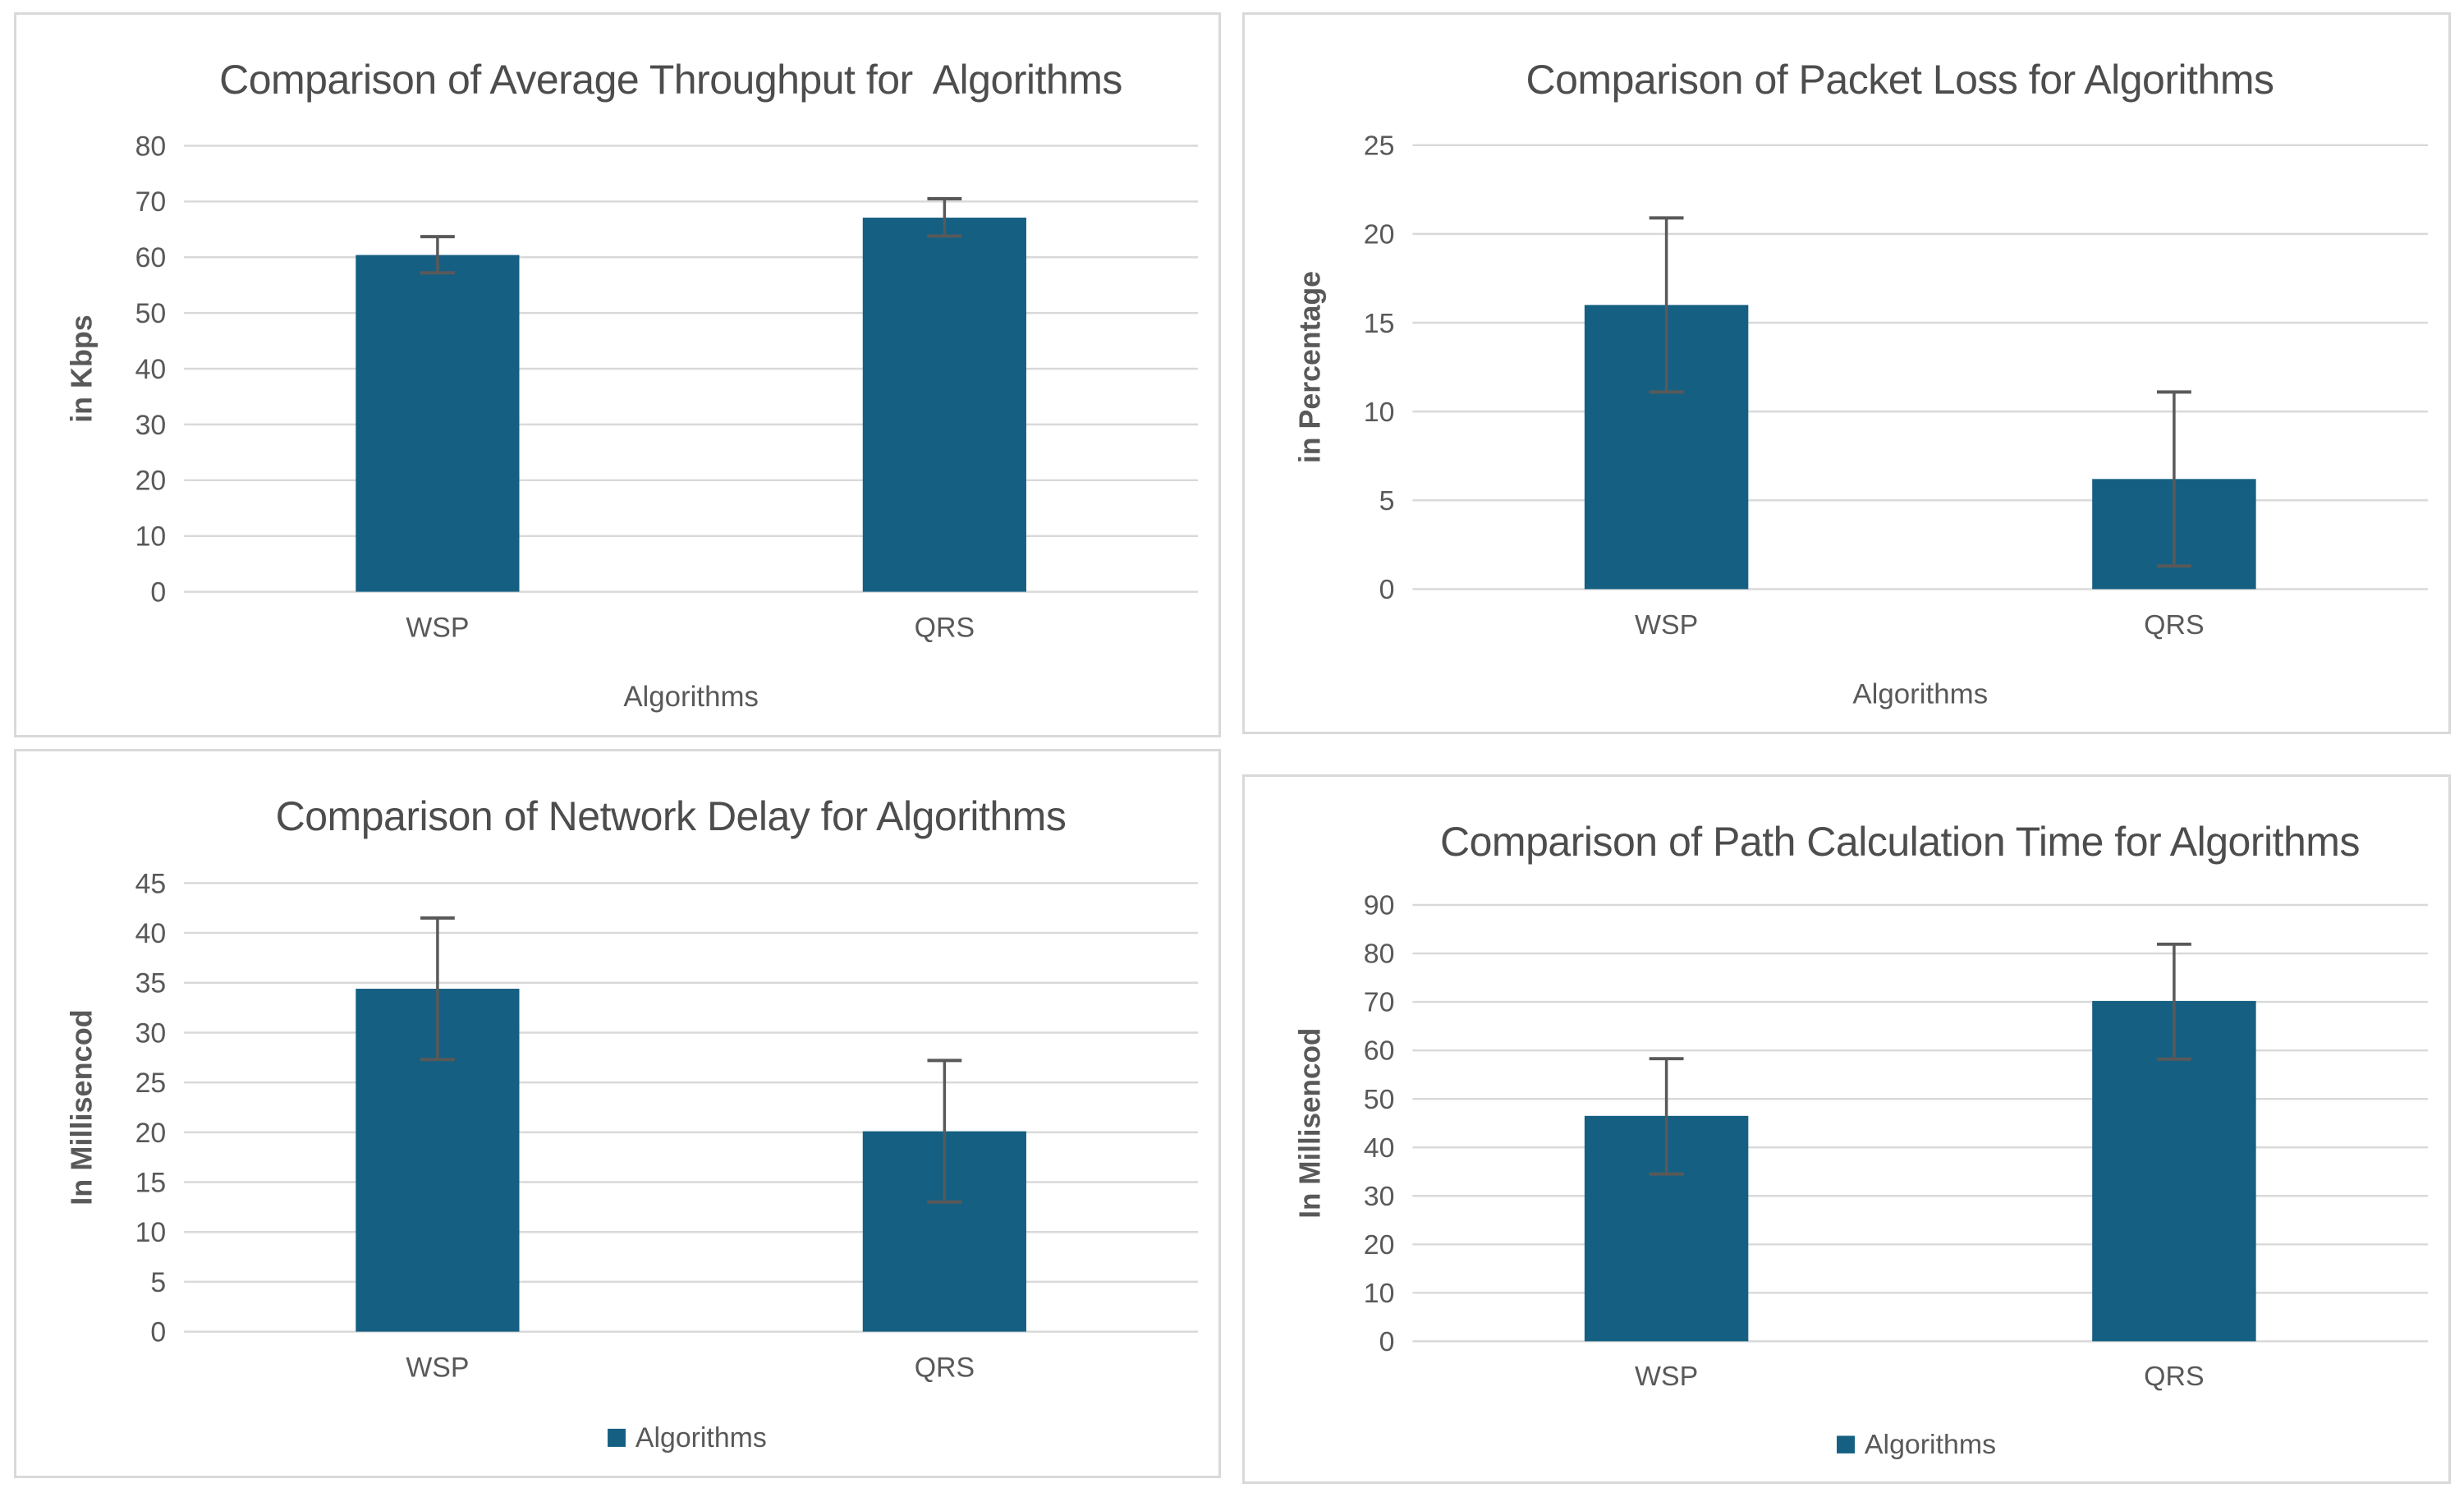 Image resolution: width=2464 pixels, height=1488 pixels. What do you see at coordinates (944, 405) in the screenshot?
I see `bar-qrs` at bounding box center [944, 405].